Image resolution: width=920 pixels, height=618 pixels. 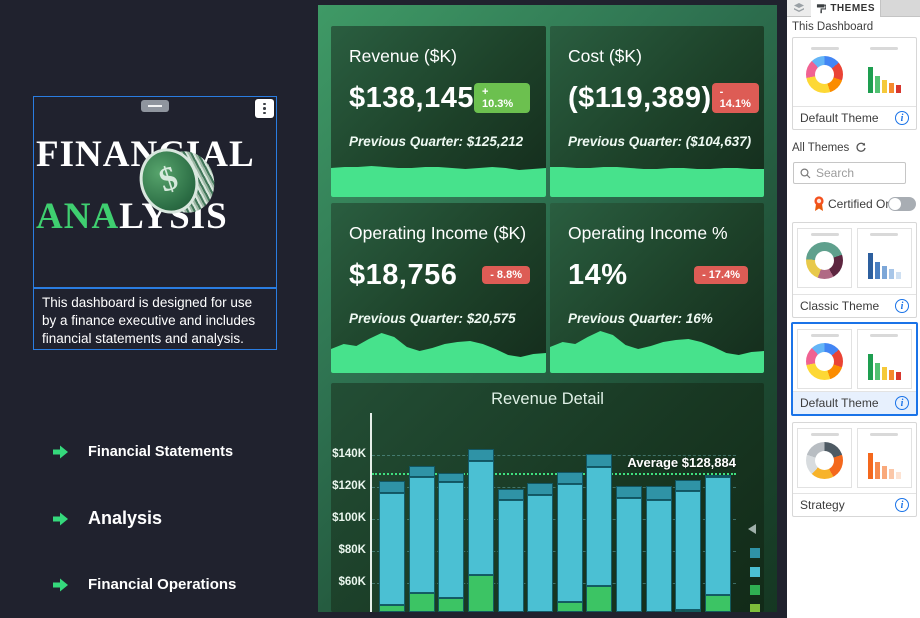 What do you see at coordinates (681, 462) in the screenshot?
I see `average-annotation: Average $128,884` at bounding box center [681, 462].